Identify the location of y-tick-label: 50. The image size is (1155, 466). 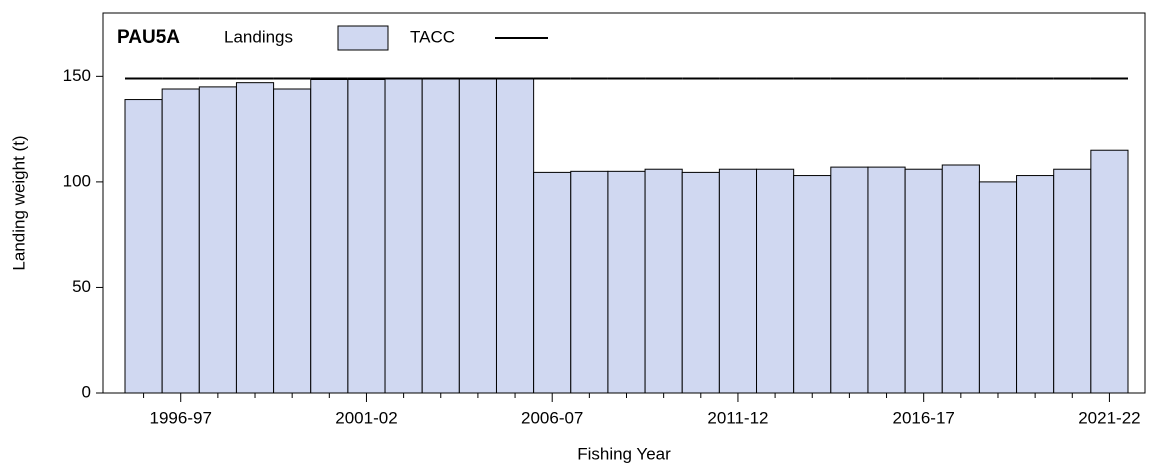
(81, 286).